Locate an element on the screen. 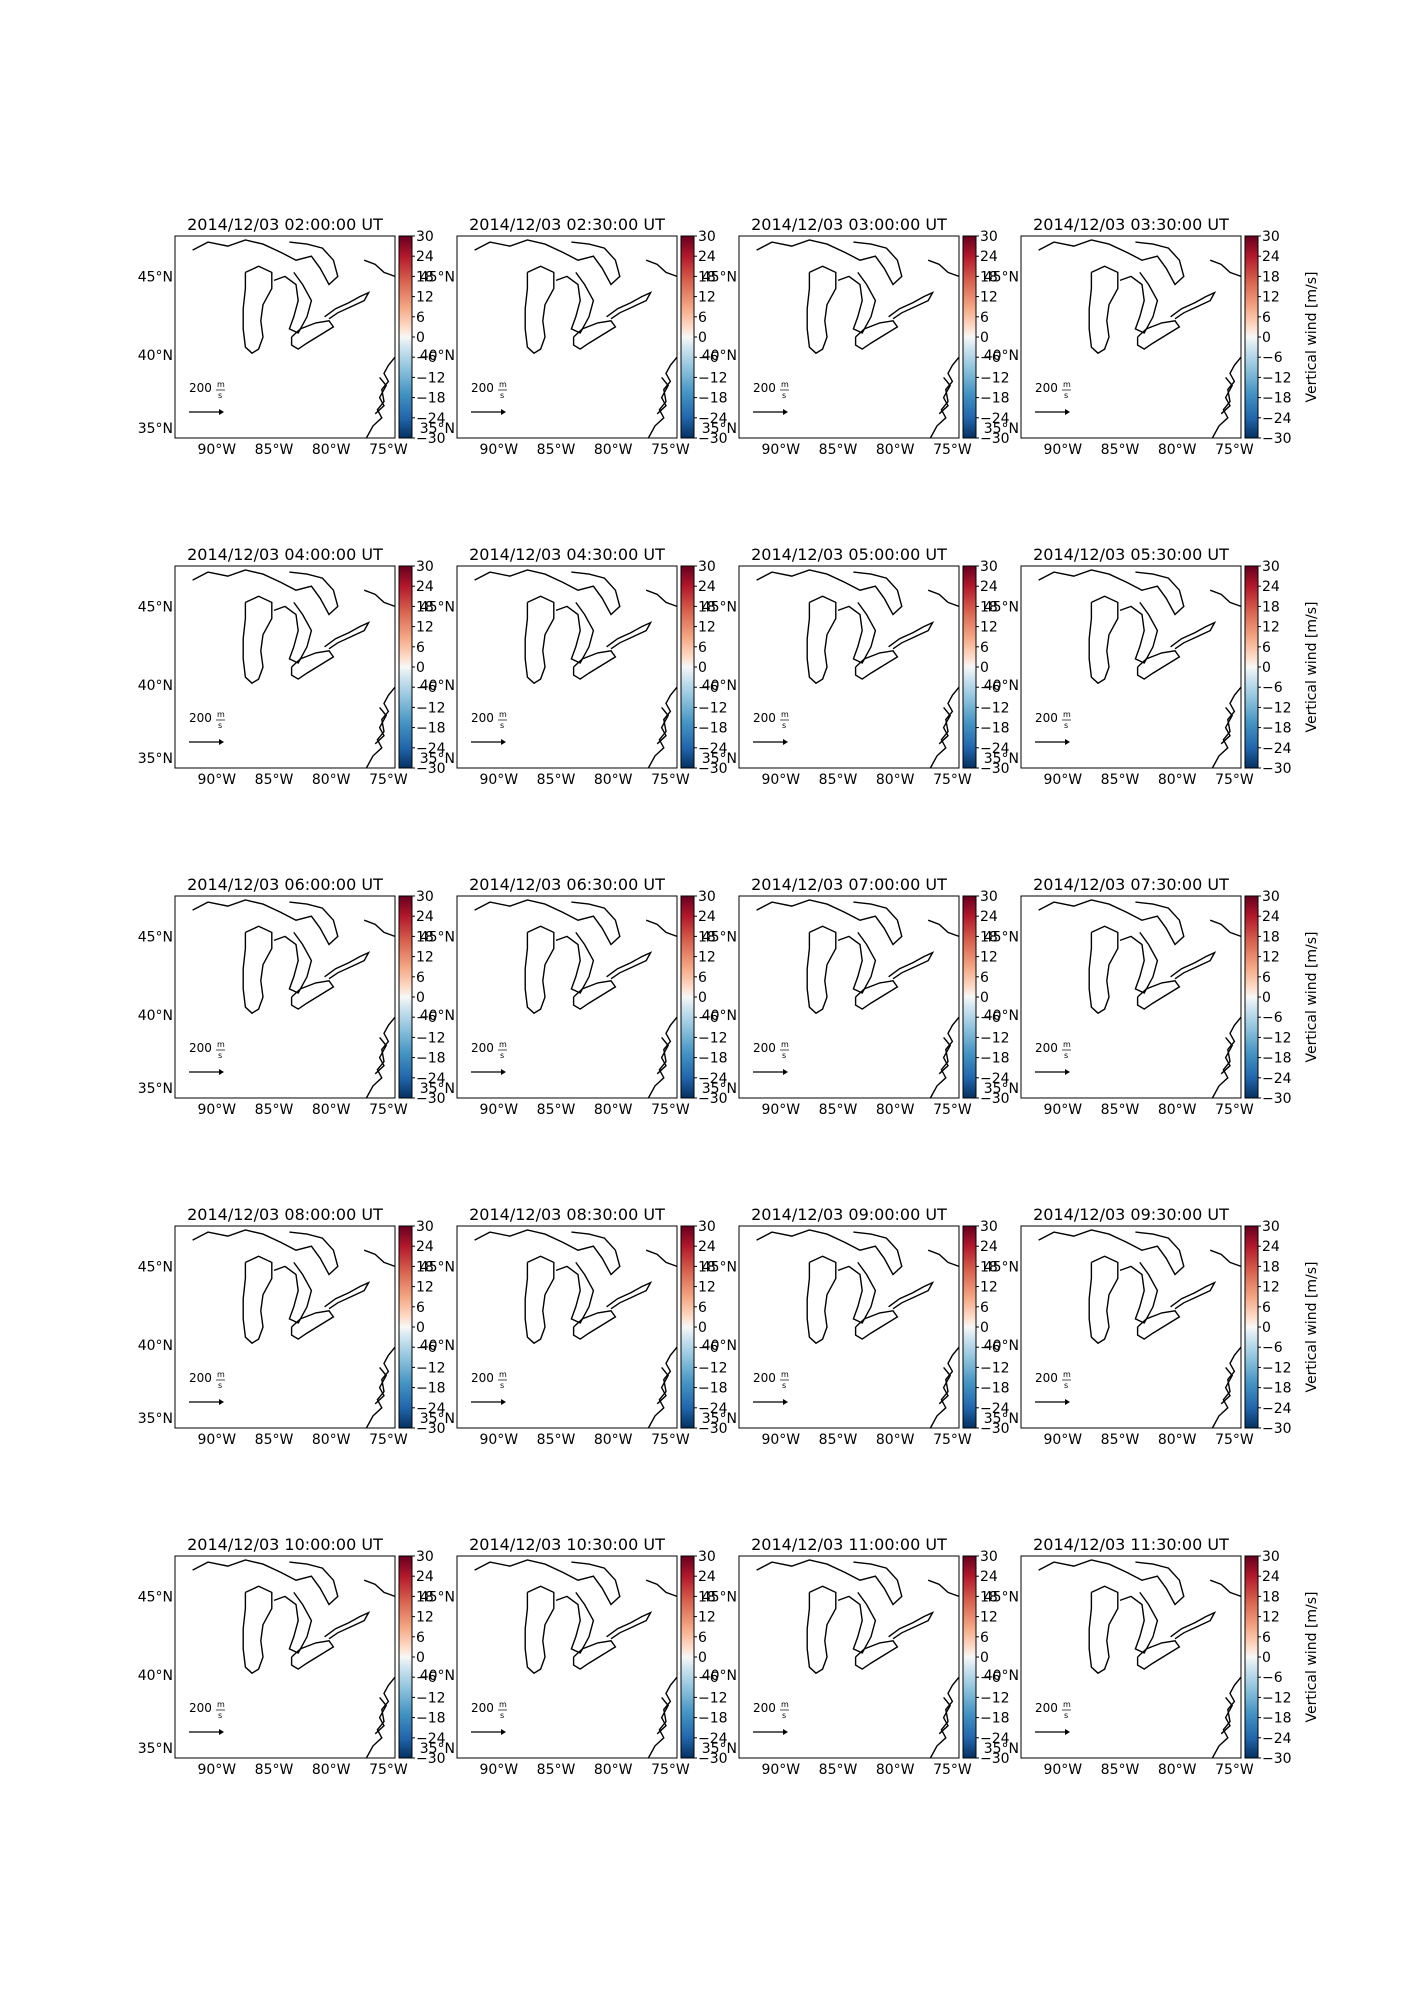  panel-title: 2014/12/03 08:00:00 UT is located at coordinates (285, 1214).